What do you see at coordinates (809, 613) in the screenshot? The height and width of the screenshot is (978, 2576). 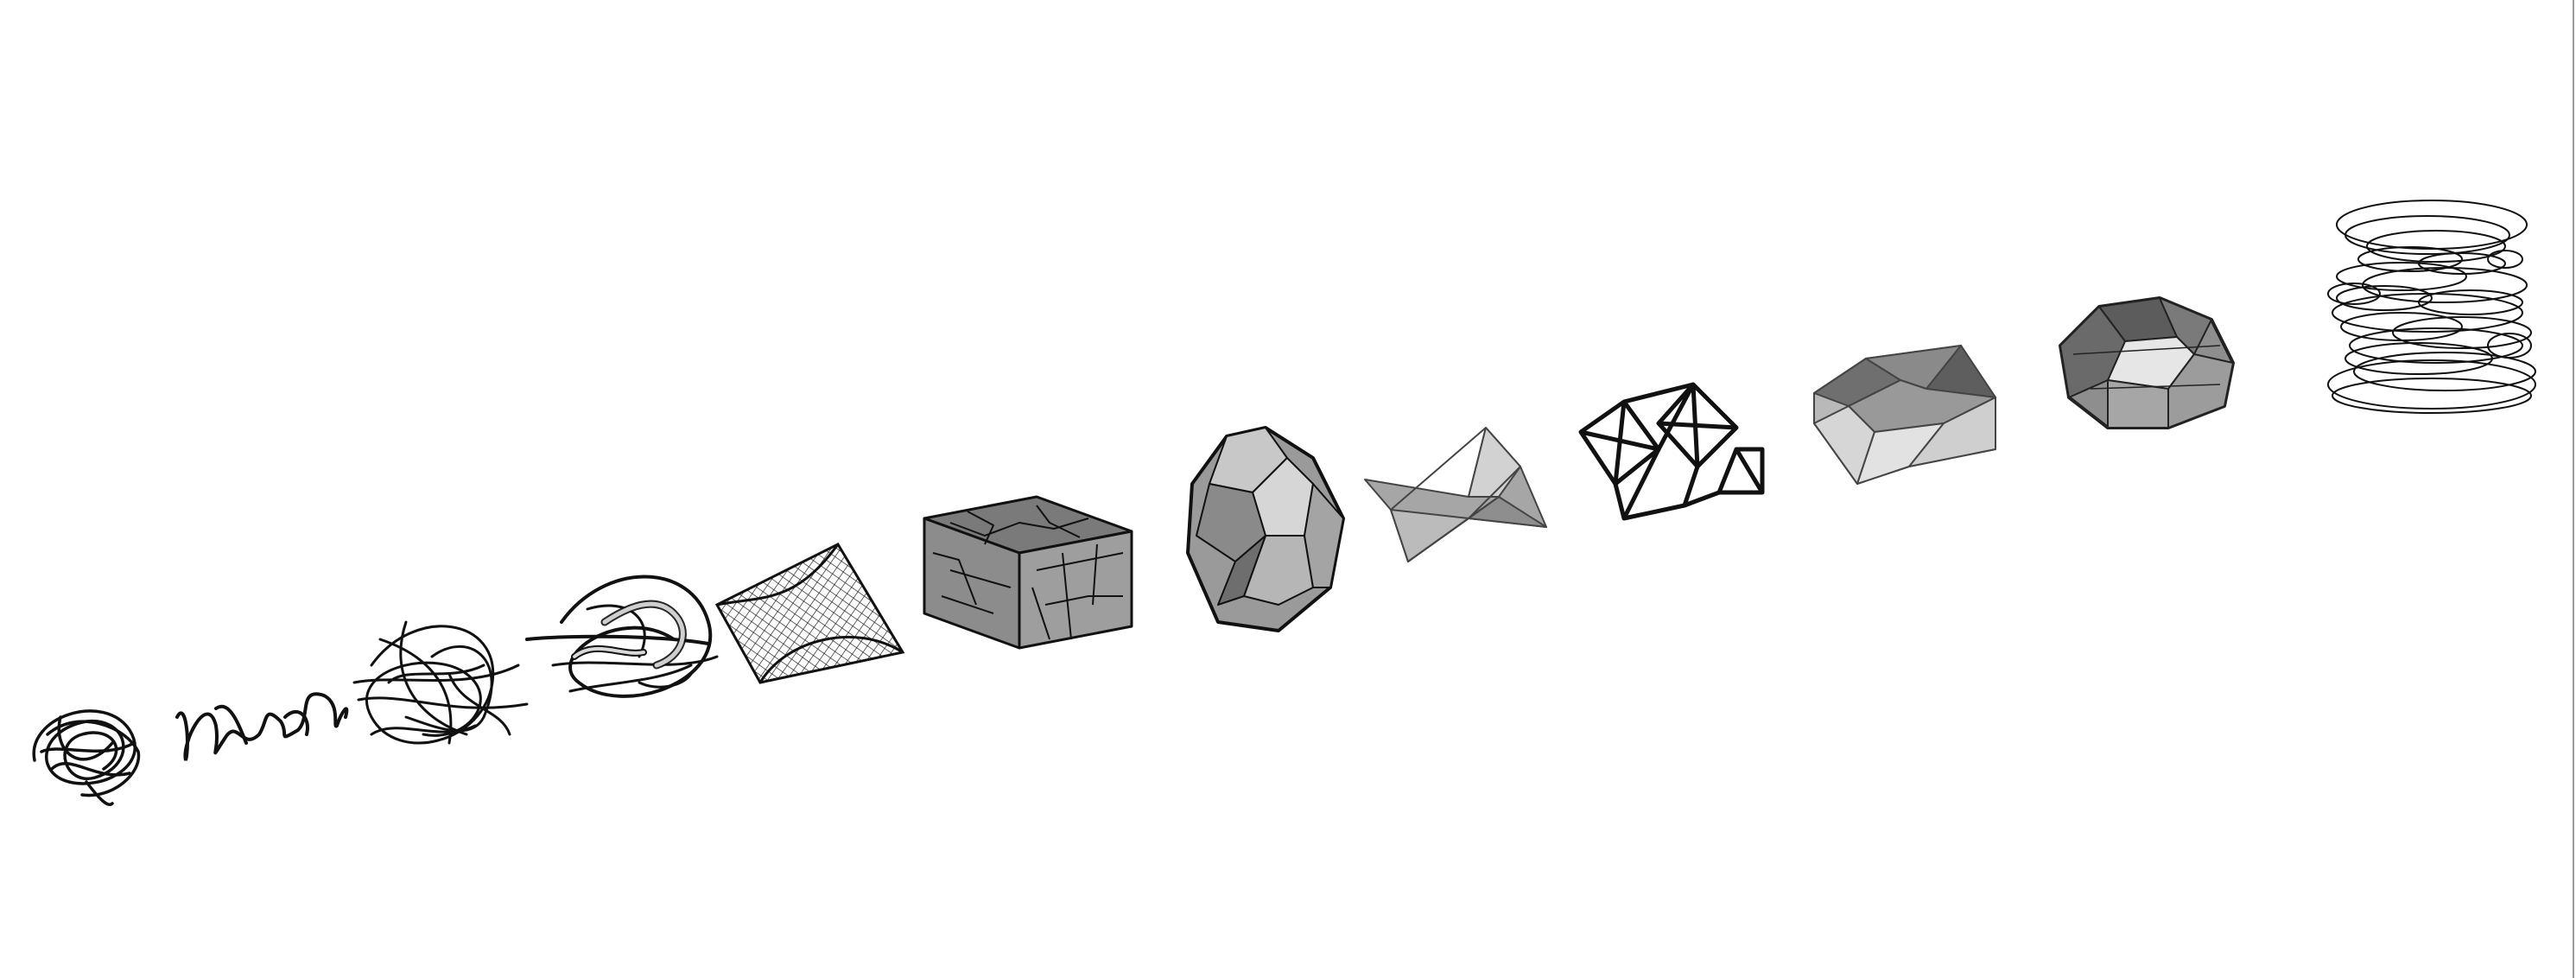 I see `saddle-surface` at bounding box center [809, 613].